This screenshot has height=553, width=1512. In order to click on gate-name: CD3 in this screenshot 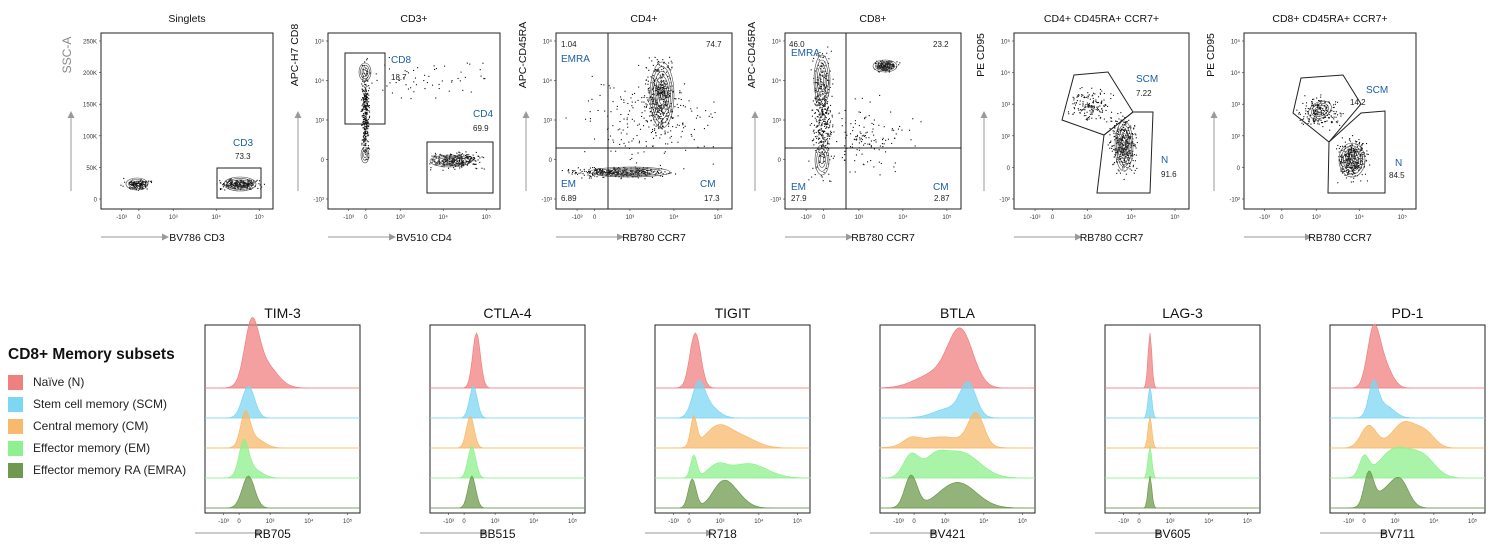, I will do `click(243, 143)`.